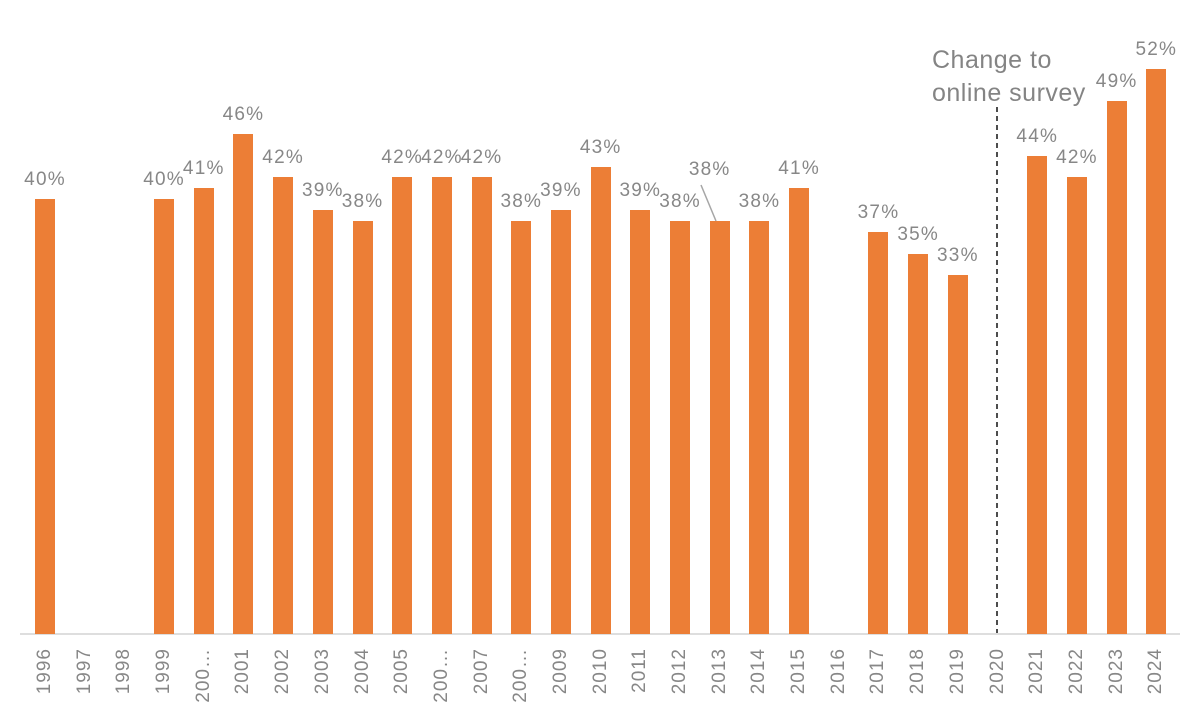 This screenshot has height=711, width=1200. What do you see at coordinates (481, 158) in the screenshot?
I see `data-label-2007: 42%` at bounding box center [481, 158].